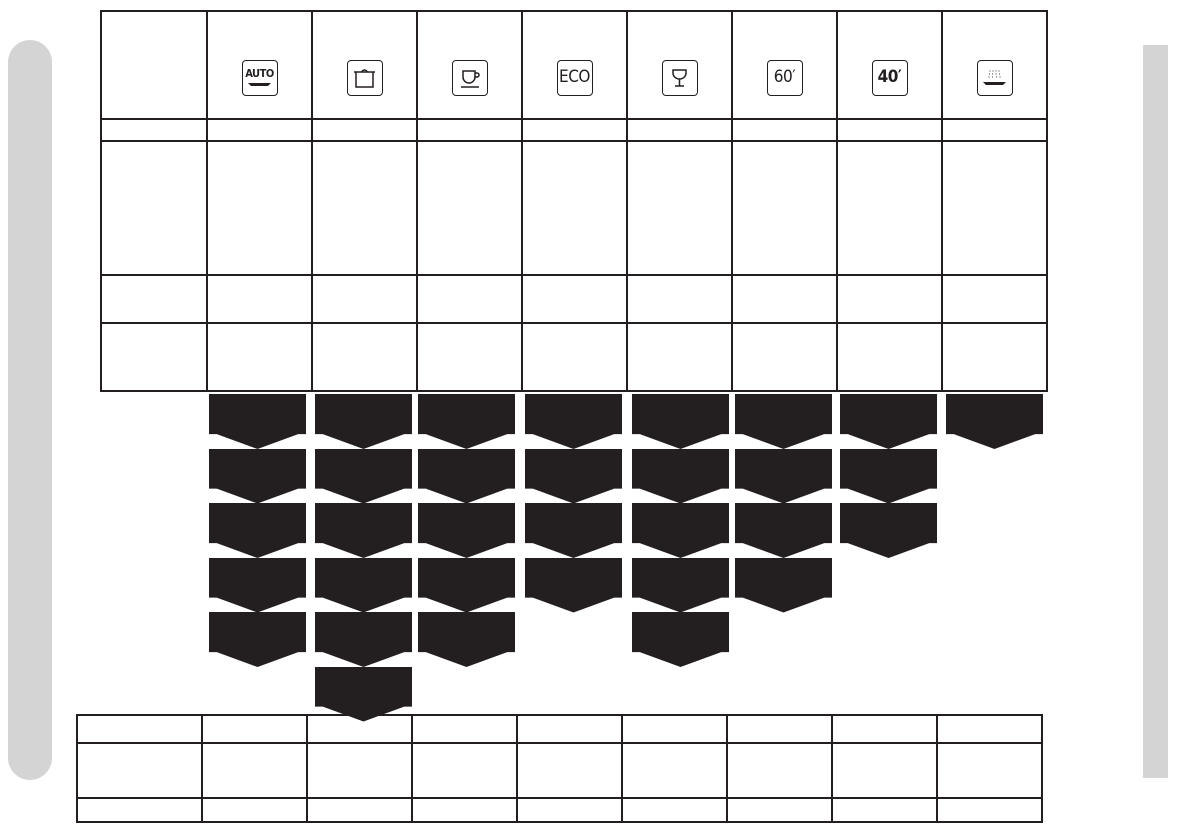  I want to click on eco-program-icon: ECO, so click(574, 78).